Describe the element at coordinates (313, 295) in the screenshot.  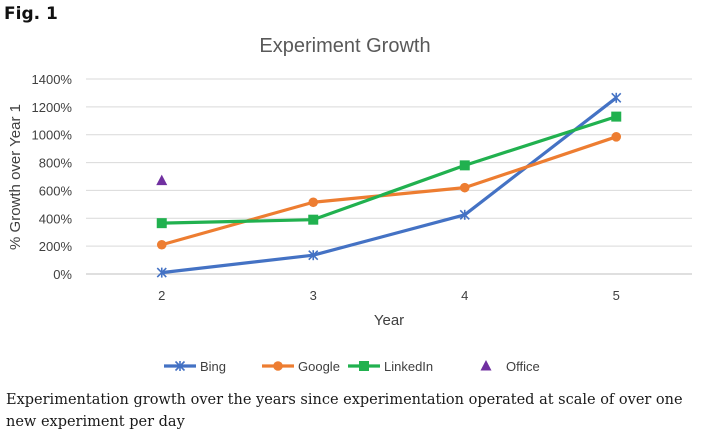
I see `x-tick-label: 3` at that location.